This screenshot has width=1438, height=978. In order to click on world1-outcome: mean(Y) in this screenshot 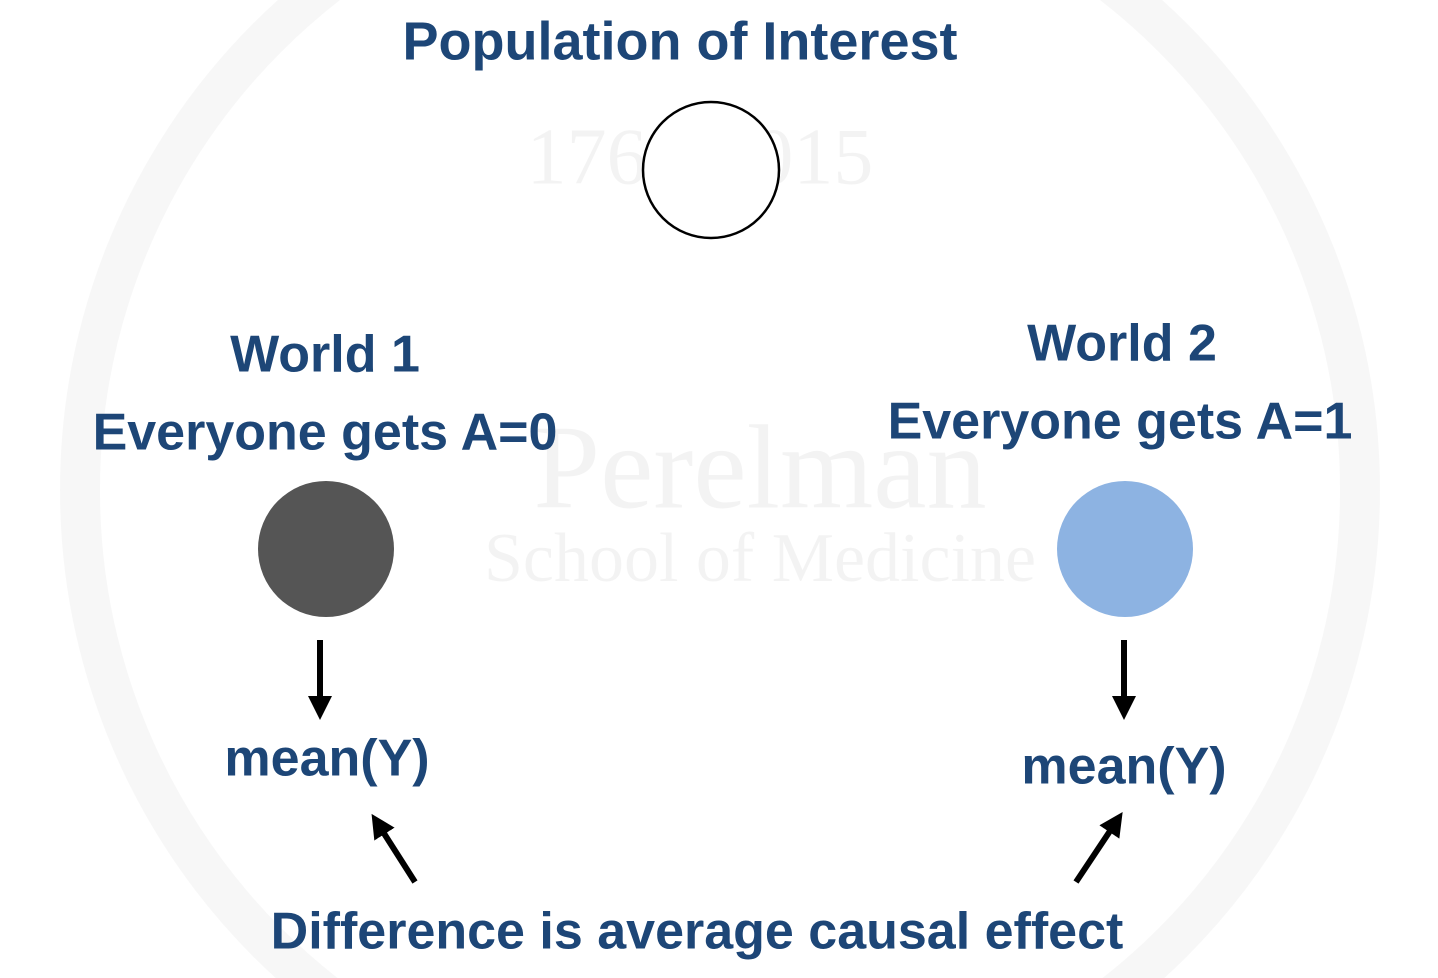, I will do `click(326, 759)`.